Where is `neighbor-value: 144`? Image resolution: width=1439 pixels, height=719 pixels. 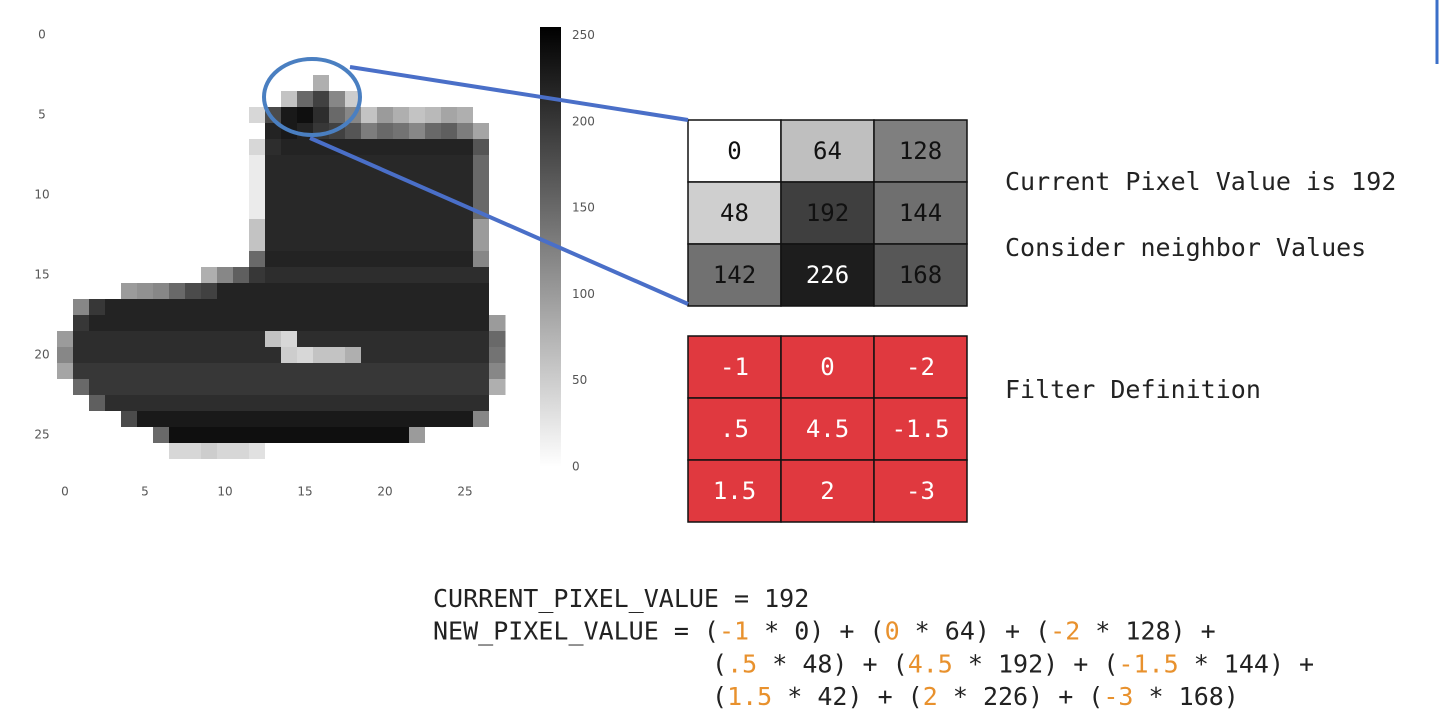
neighbor-value: 144 is located at coordinates (920, 213).